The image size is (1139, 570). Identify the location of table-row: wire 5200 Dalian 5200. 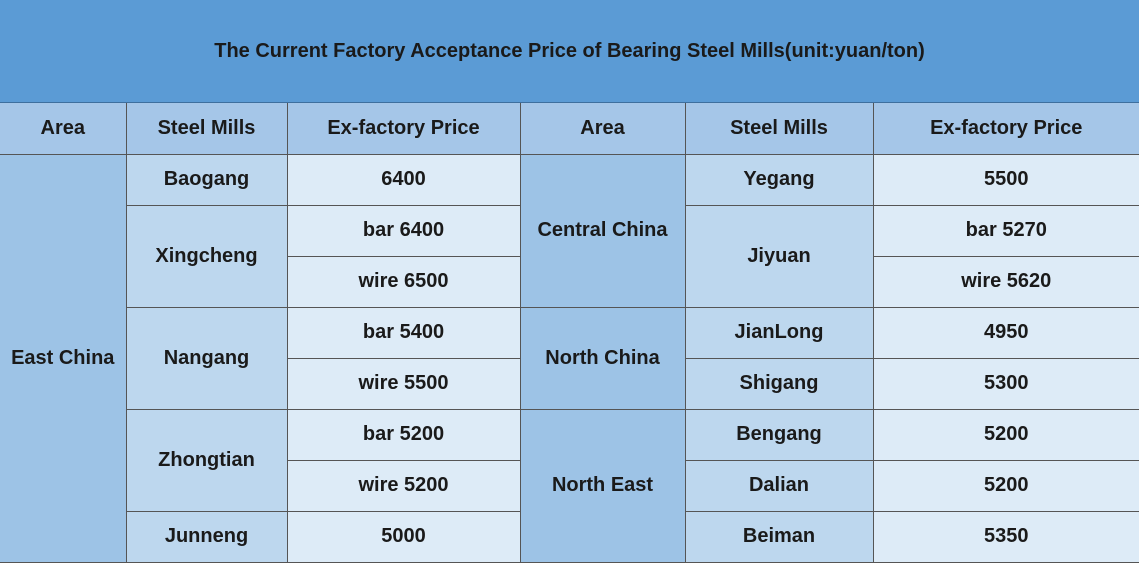
(569, 485).